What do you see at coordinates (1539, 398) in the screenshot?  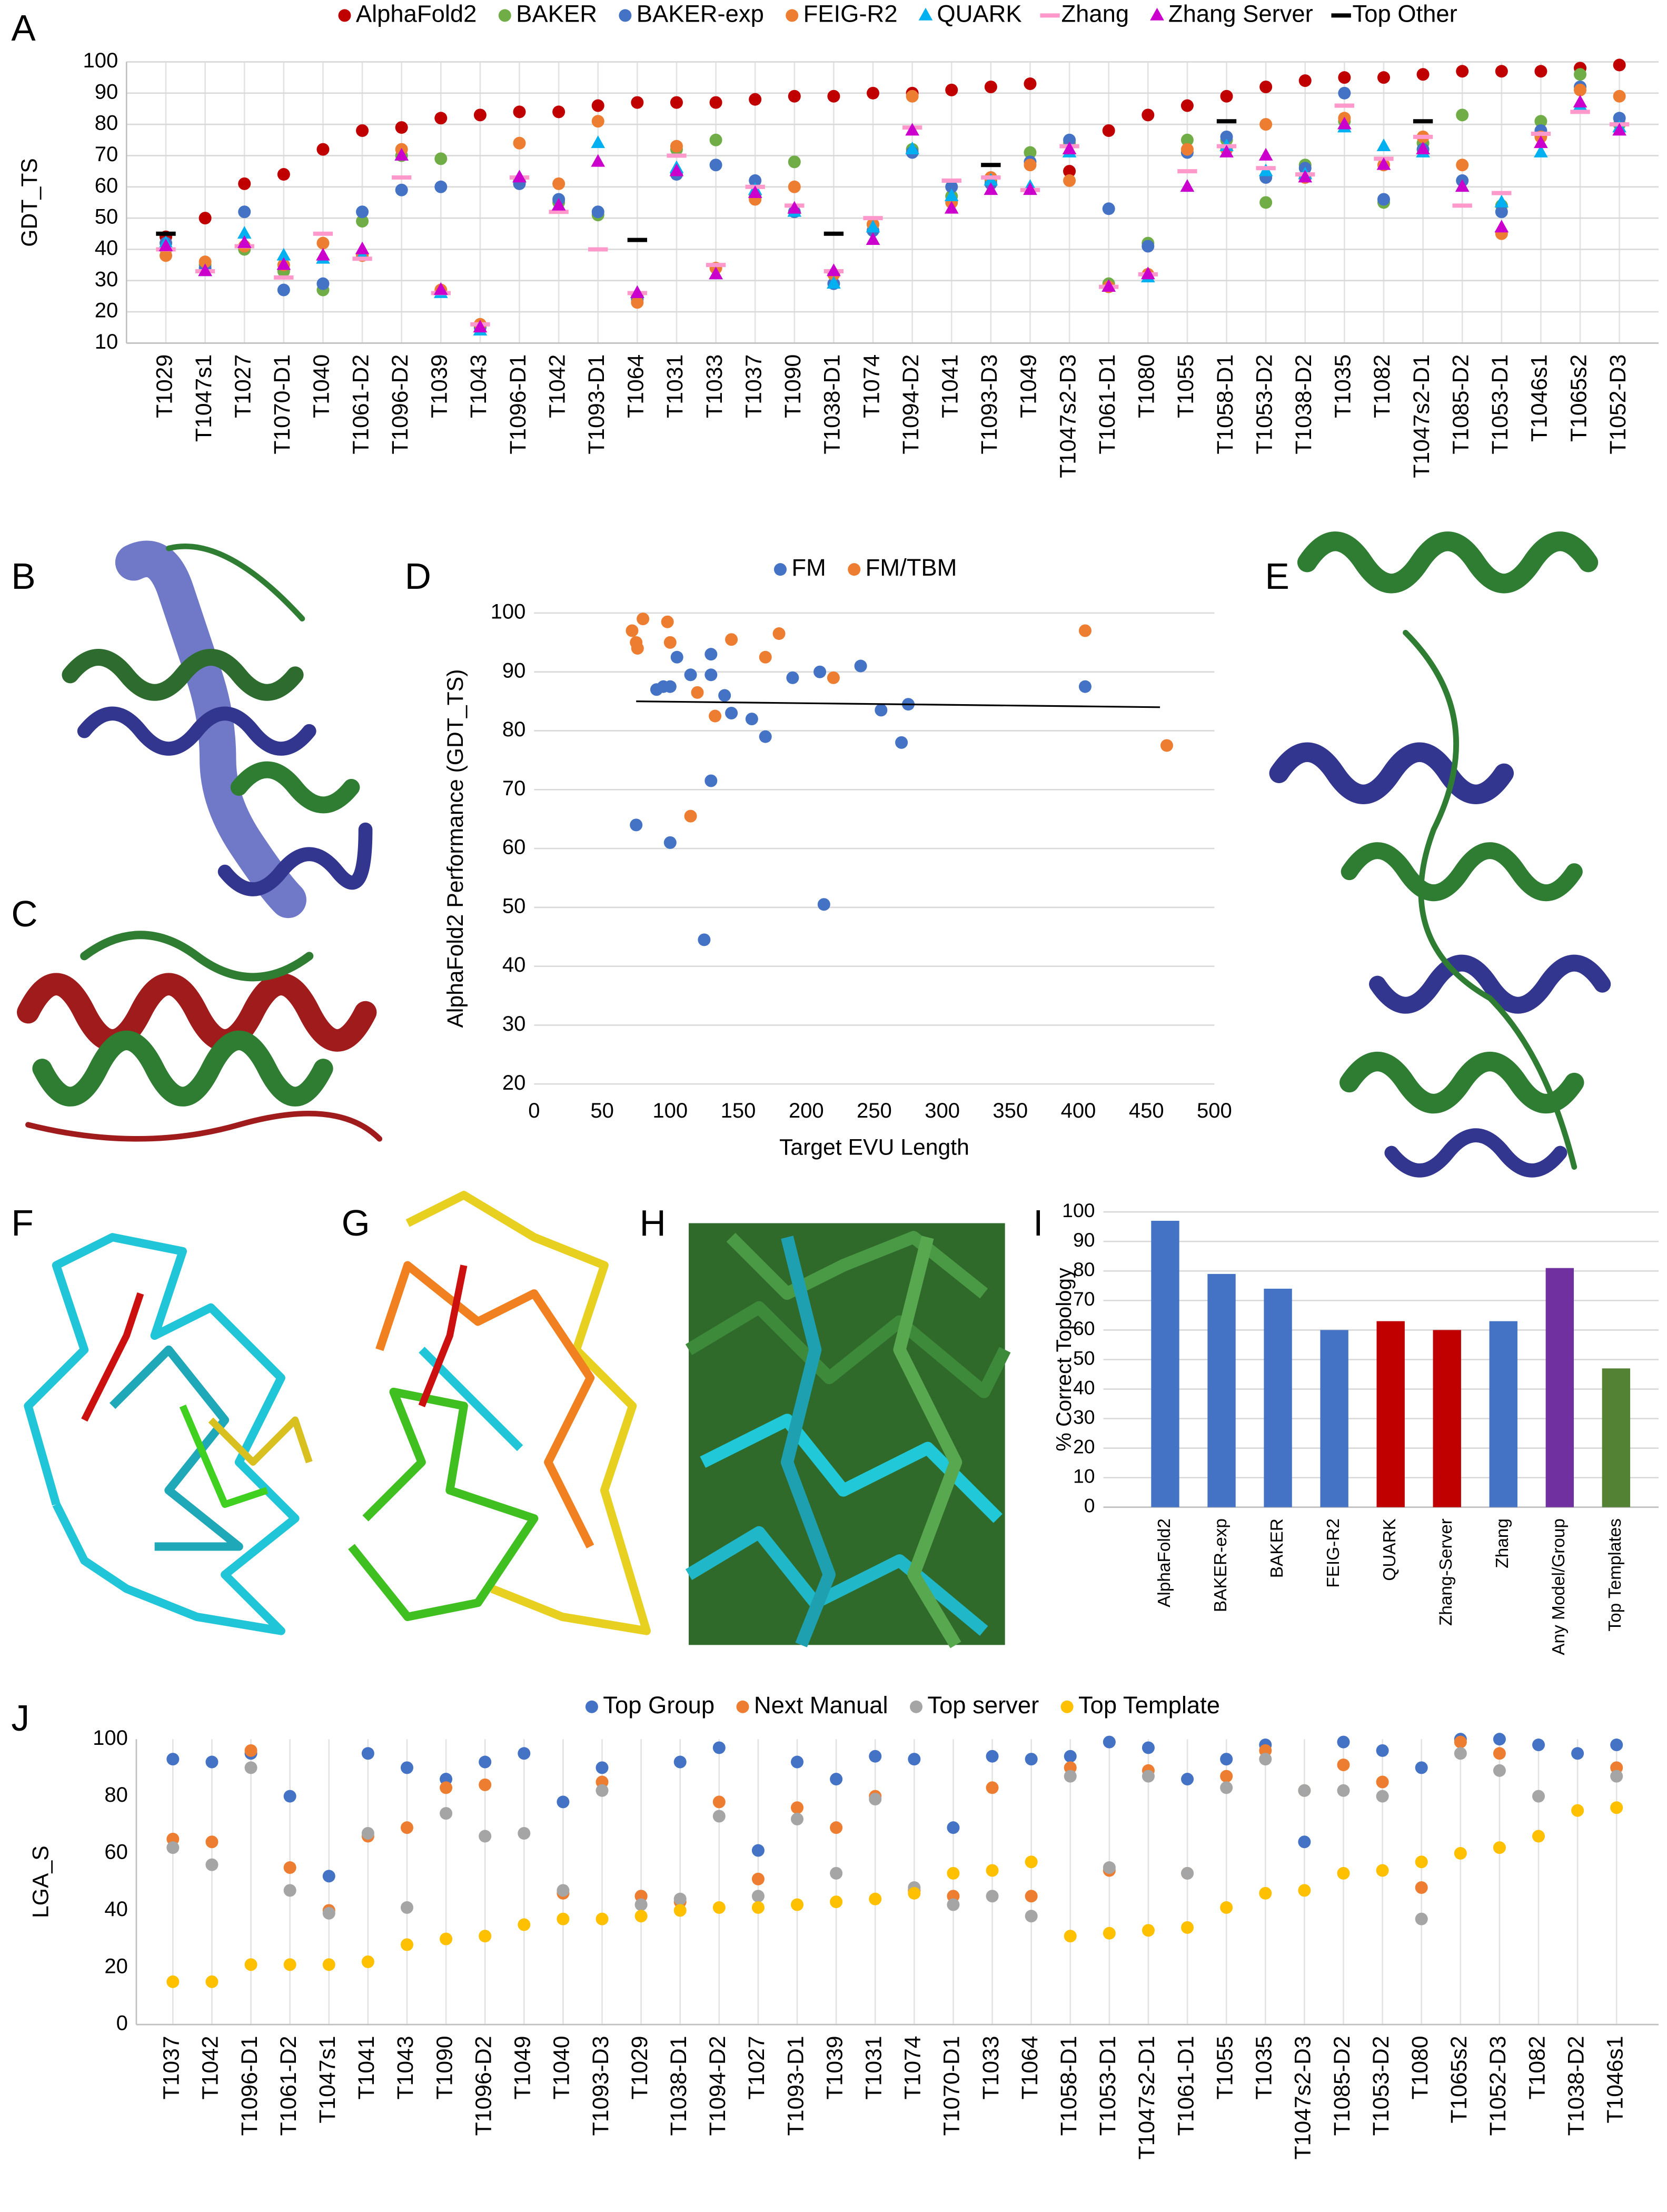 I see `x-tick-label: T1046s1` at bounding box center [1539, 398].